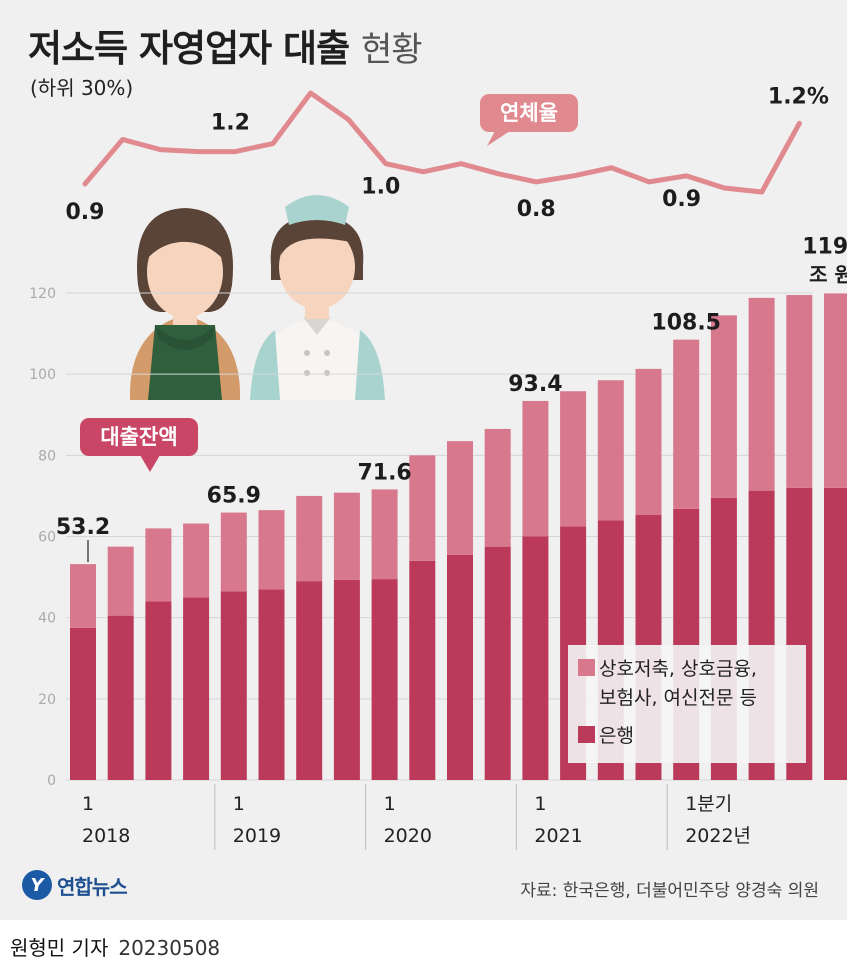 The height and width of the screenshot is (966, 847). What do you see at coordinates (42, 375) in the screenshot?
I see `y-tick-label: 100` at bounding box center [42, 375].